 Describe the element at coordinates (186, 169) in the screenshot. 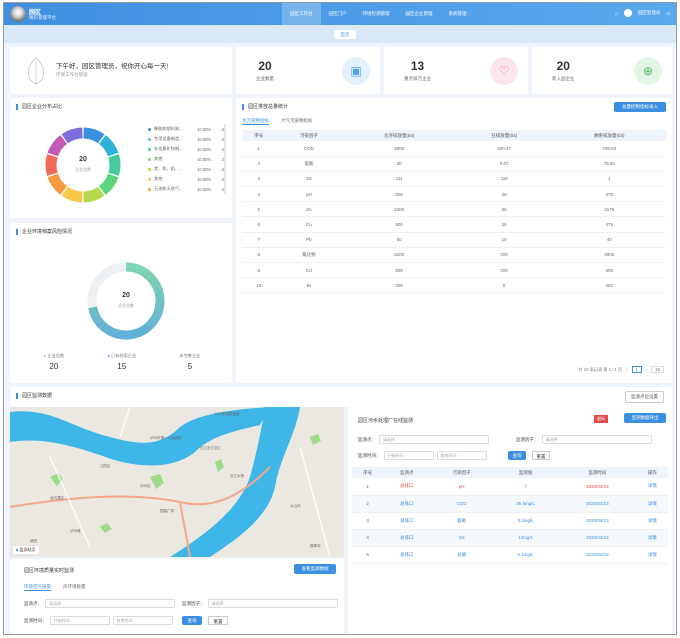

I see `legend-item: 其、和、机、... 10.00% 2` at that location.